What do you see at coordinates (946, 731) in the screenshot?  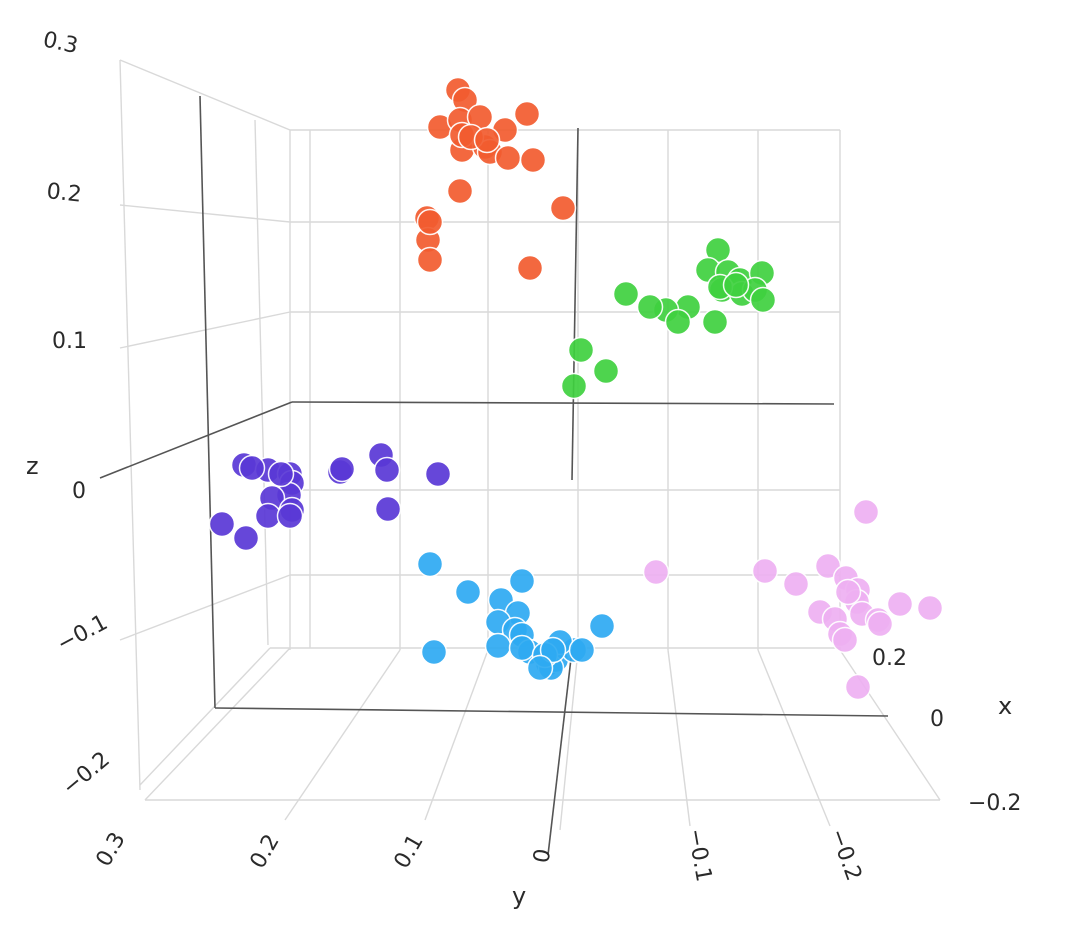 I see `x-axis-ticks: 0.2 0 −0.2` at bounding box center [946, 731].